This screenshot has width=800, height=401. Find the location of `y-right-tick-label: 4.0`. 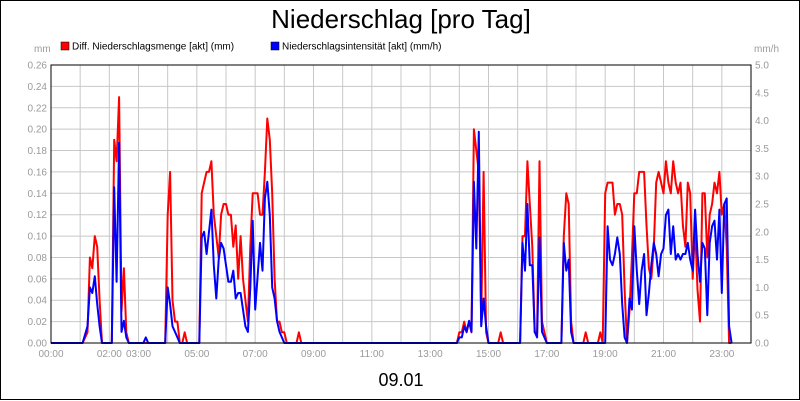

y-right-tick-label: 4.0 is located at coordinates (762, 121).